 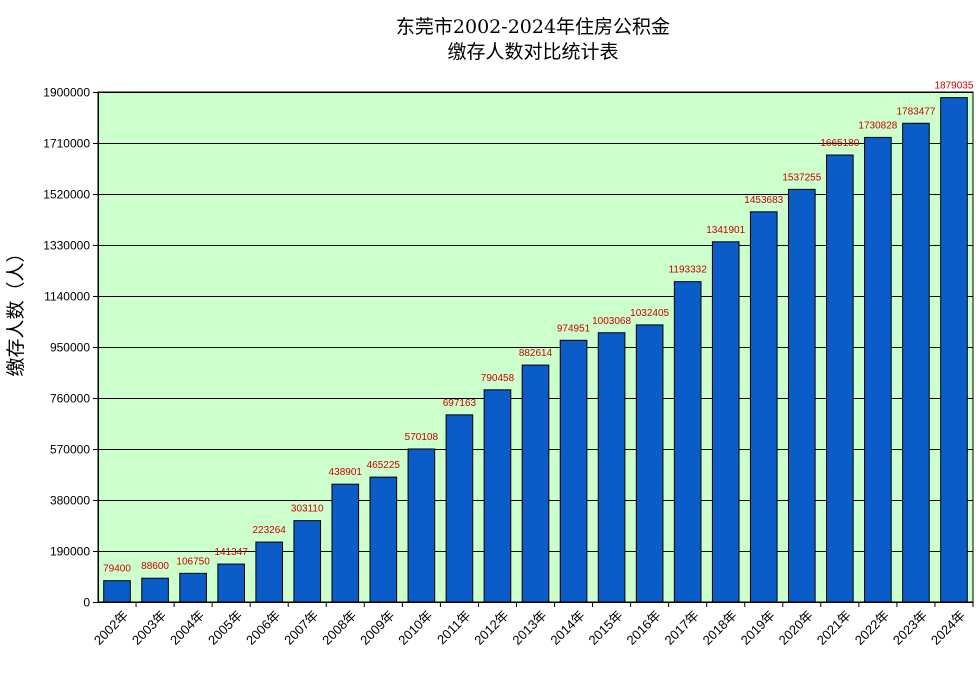 What do you see at coordinates (567, 628) in the screenshot?
I see `x-tick-label: 2014年` at bounding box center [567, 628].